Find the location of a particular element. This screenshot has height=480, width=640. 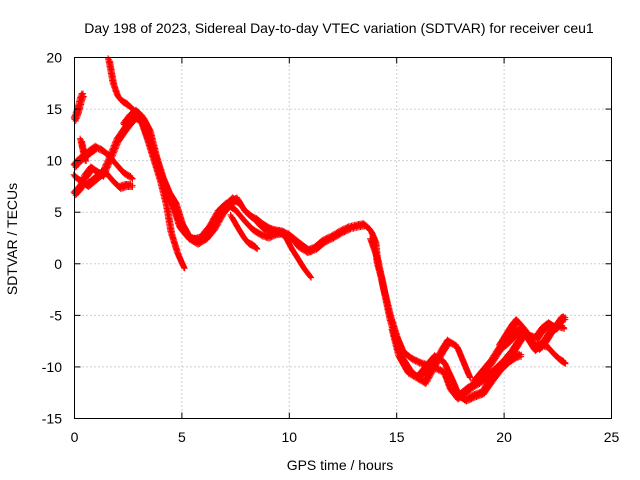

y-tick-label: 0 is located at coordinates (58, 264).